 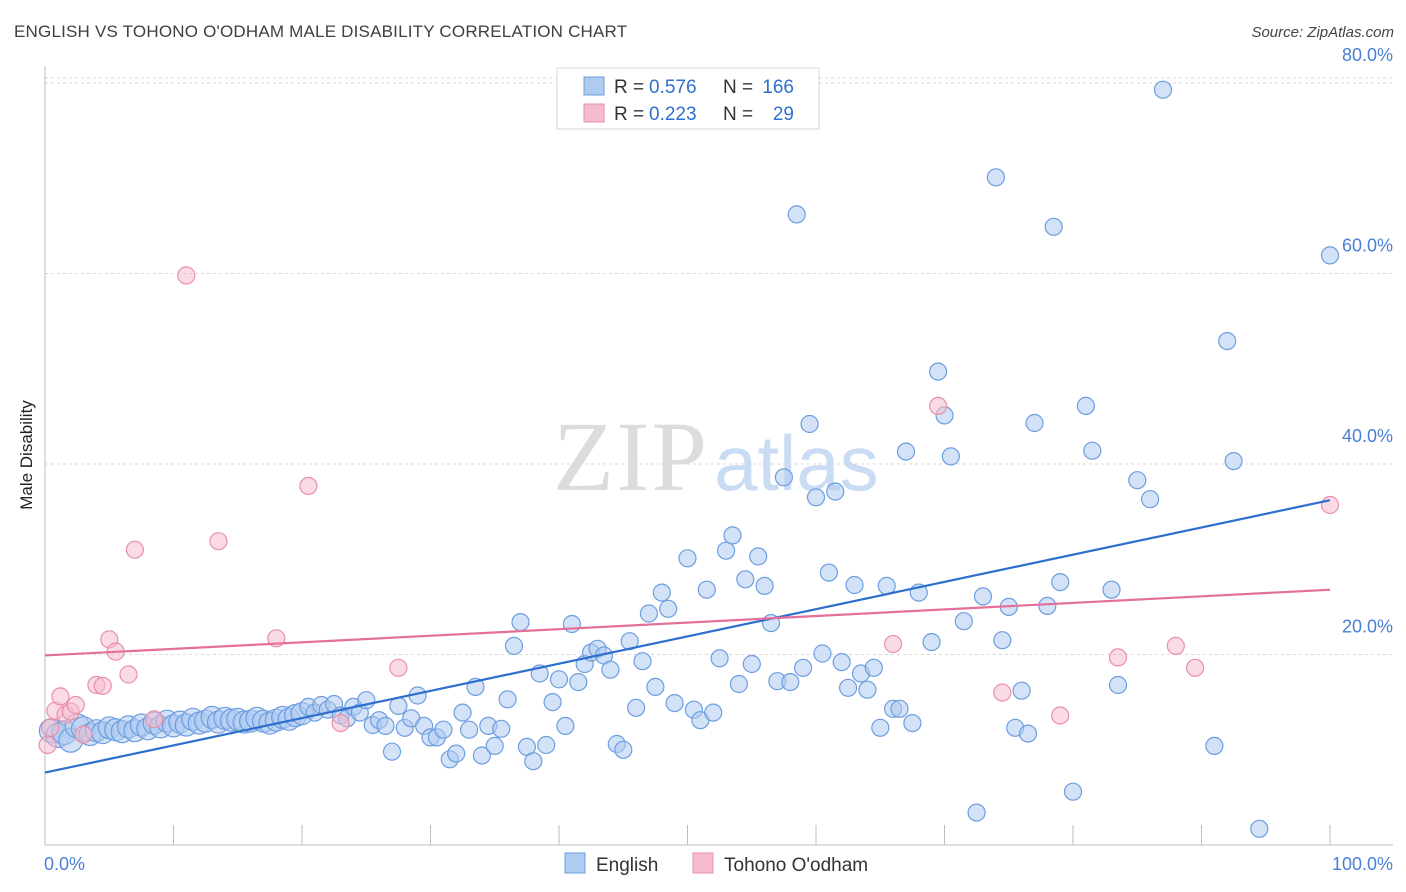 What do you see at coordinates (1367, 341) in the screenshot?
I see `y-tick-labels: 20.0% 40.0% 60.0% 80.0%` at bounding box center [1367, 341].